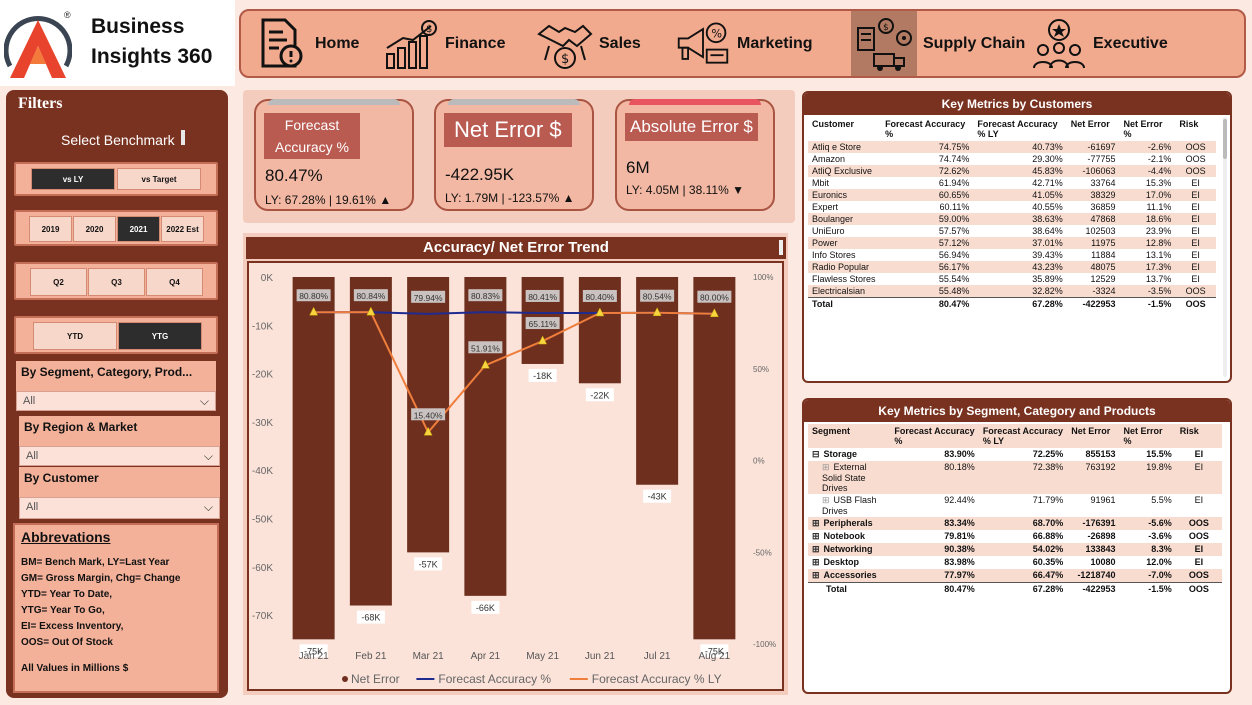 The width and height of the screenshot is (1252, 705). What do you see at coordinates (516, 248) in the screenshot?
I see `chart-title: Accuracy/ Net Error Trend` at bounding box center [516, 248].